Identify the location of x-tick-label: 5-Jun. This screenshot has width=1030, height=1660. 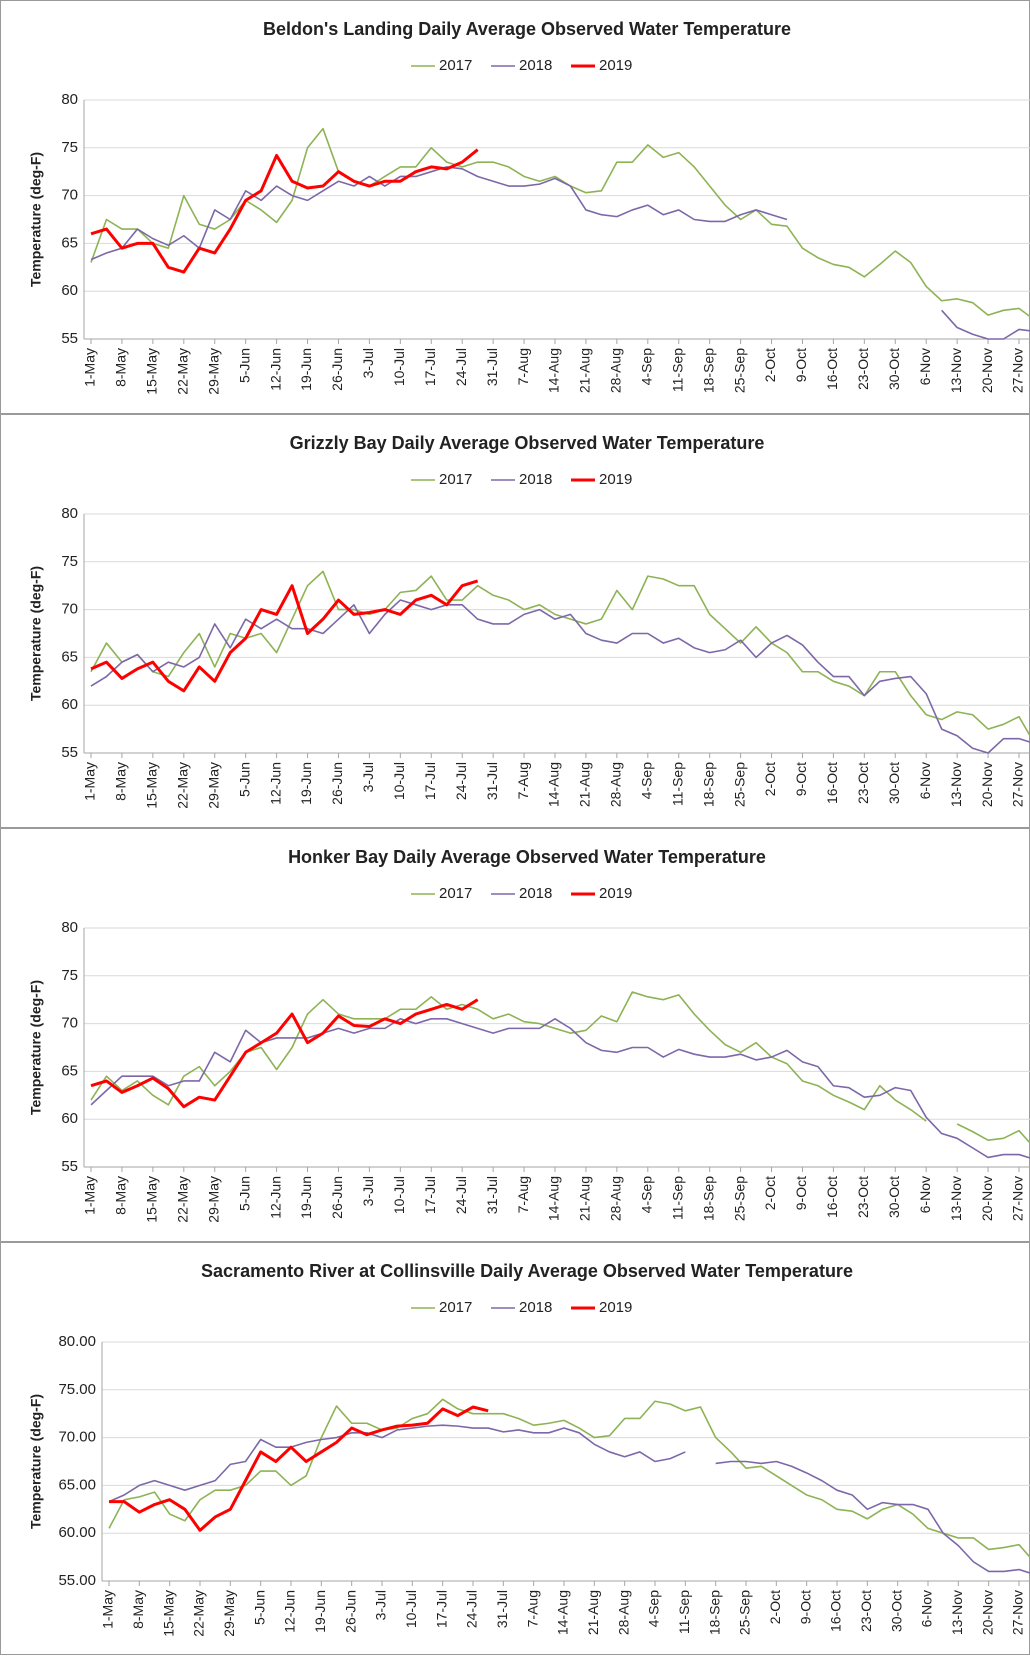
(244, 1193).